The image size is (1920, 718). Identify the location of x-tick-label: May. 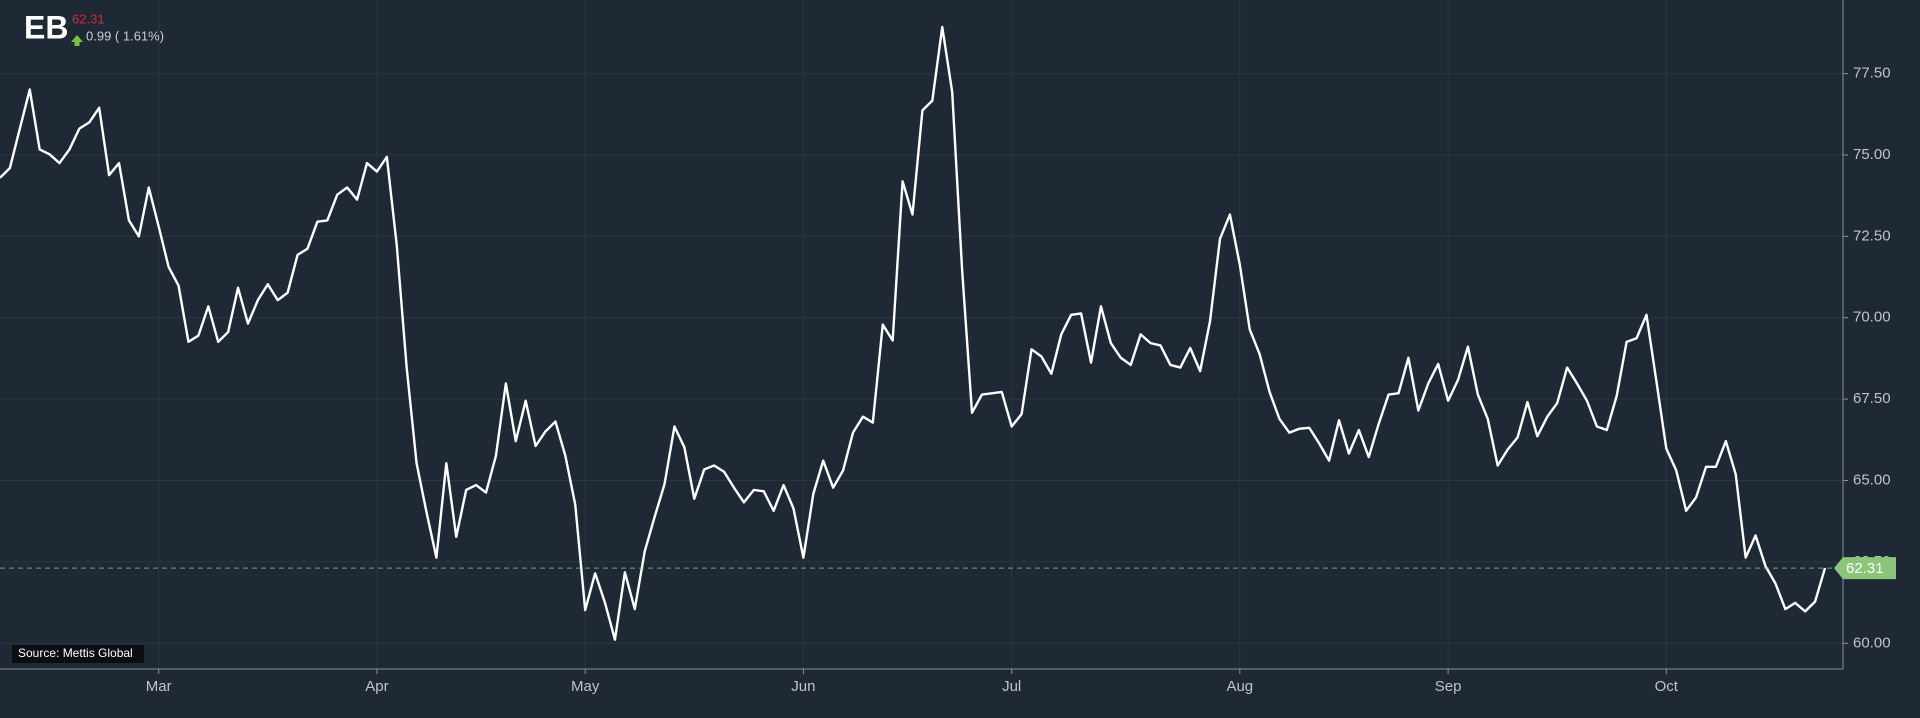
(585, 686).